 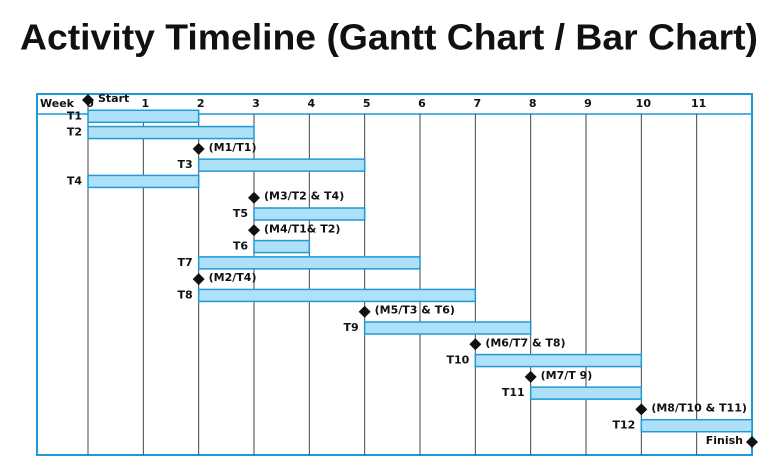 What do you see at coordinates (233, 277) in the screenshot?
I see `milestone-label: (M2/T4)` at bounding box center [233, 277].